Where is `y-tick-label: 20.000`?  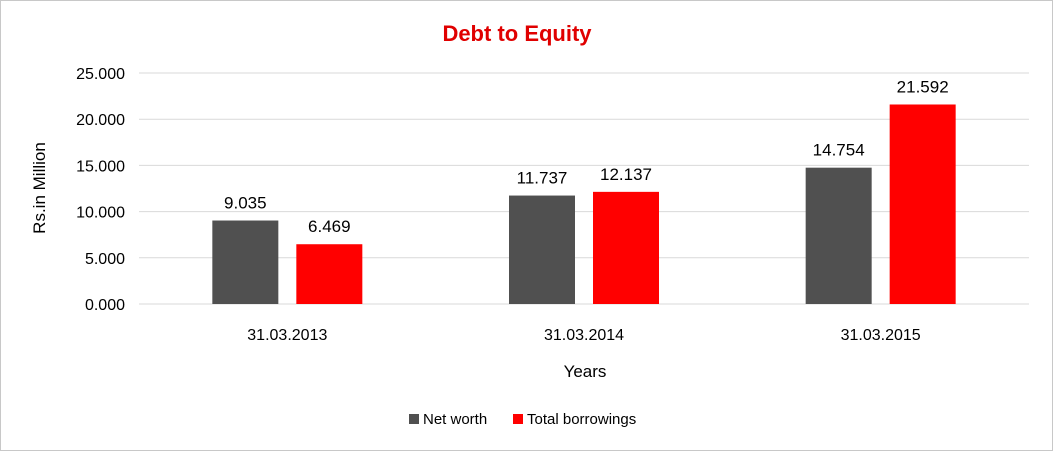 y-tick-label: 20.000 is located at coordinates (100, 120).